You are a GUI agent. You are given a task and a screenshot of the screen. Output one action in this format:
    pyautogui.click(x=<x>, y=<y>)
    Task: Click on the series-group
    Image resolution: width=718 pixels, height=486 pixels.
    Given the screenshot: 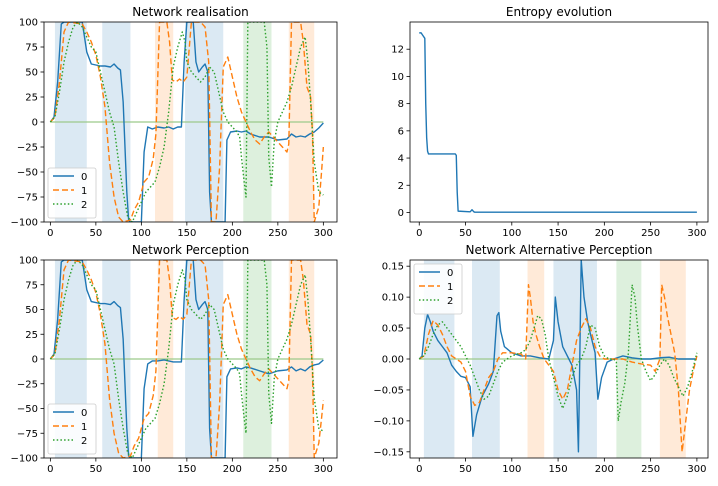 What is the action you would take?
    pyautogui.click(x=558, y=122)
    